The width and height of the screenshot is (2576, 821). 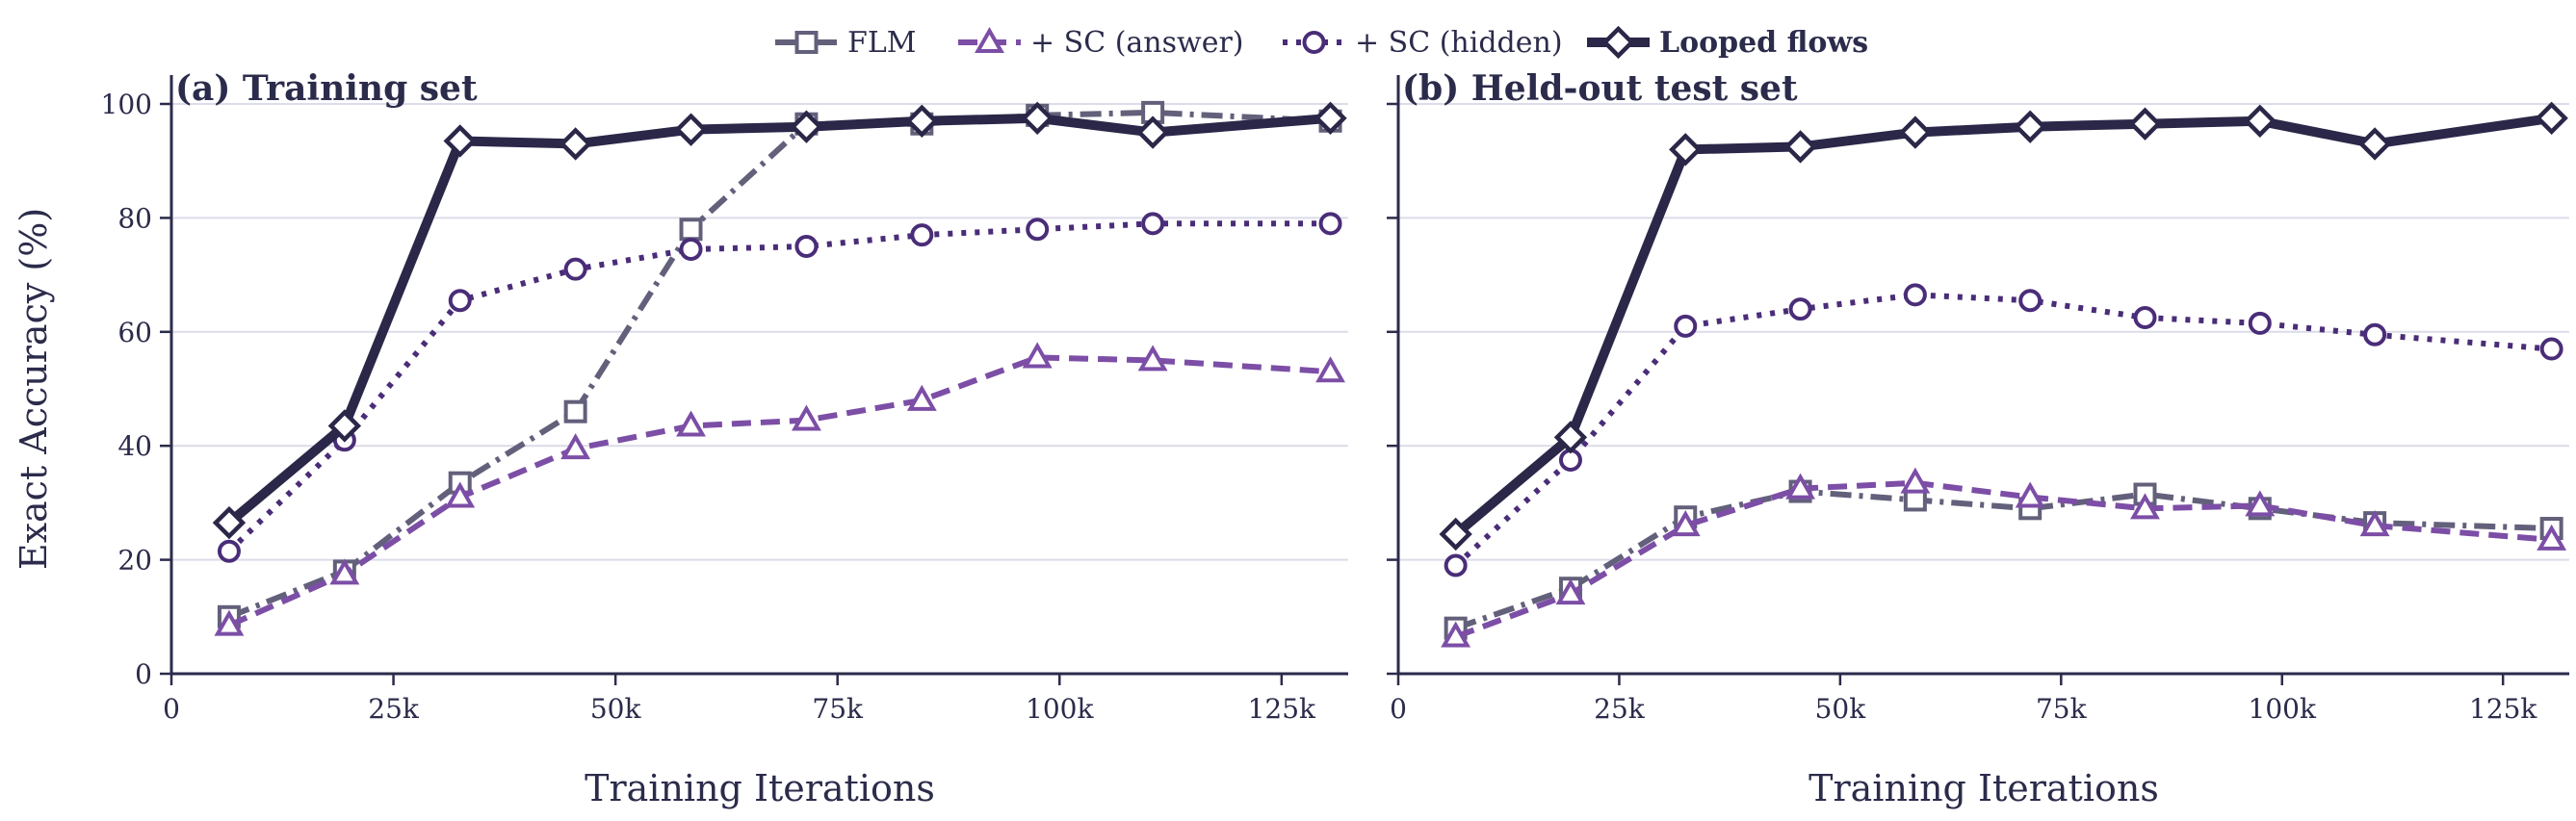 I want to click on y-tick-label: 20, so click(x=134, y=561).